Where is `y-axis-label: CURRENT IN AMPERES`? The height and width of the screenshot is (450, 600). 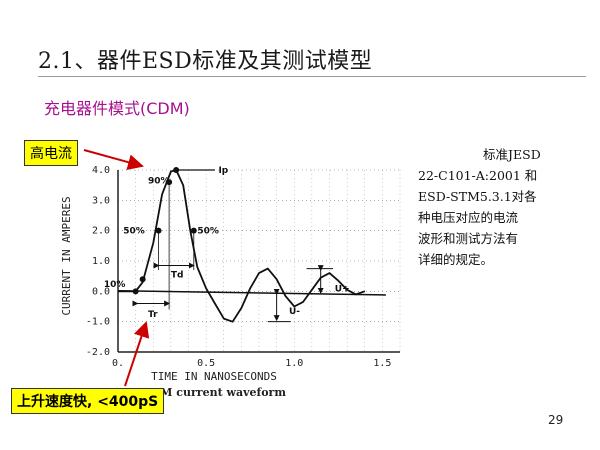 y-axis-label: CURRENT IN AMPERES is located at coordinates (66, 255).